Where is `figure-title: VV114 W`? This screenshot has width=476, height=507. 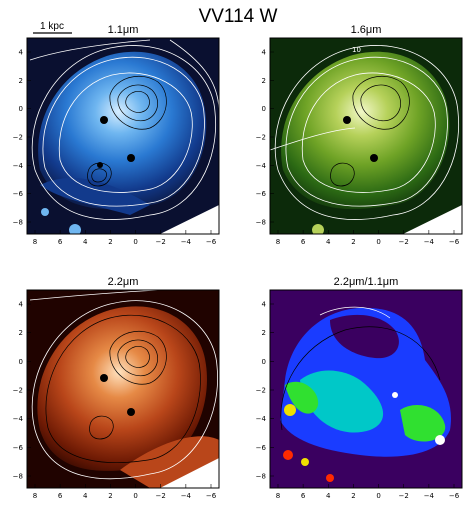
figure-title: VV114 W is located at coordinates (238, 16).